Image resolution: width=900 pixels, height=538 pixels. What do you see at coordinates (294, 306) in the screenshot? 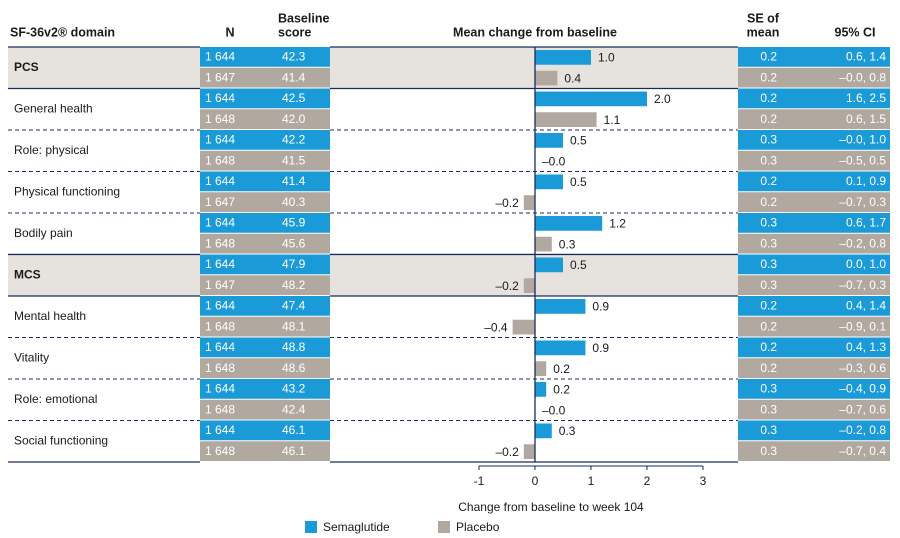
I see `baseline-cell: 47.4` at bounding box center [294, 306].